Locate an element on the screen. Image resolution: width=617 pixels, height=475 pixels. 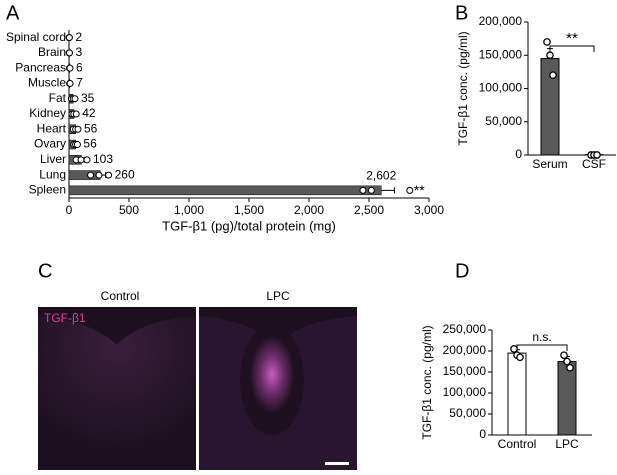
x-tick-label: Control is located at coordinates (517, 444).